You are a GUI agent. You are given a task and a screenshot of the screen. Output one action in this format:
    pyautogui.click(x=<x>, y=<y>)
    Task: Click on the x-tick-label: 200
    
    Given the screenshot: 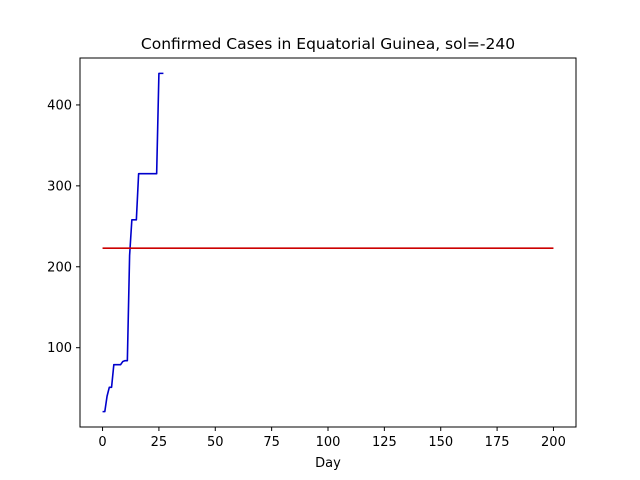 What is the action you would take?
    pyautogui.click(x=553, y=442)
    